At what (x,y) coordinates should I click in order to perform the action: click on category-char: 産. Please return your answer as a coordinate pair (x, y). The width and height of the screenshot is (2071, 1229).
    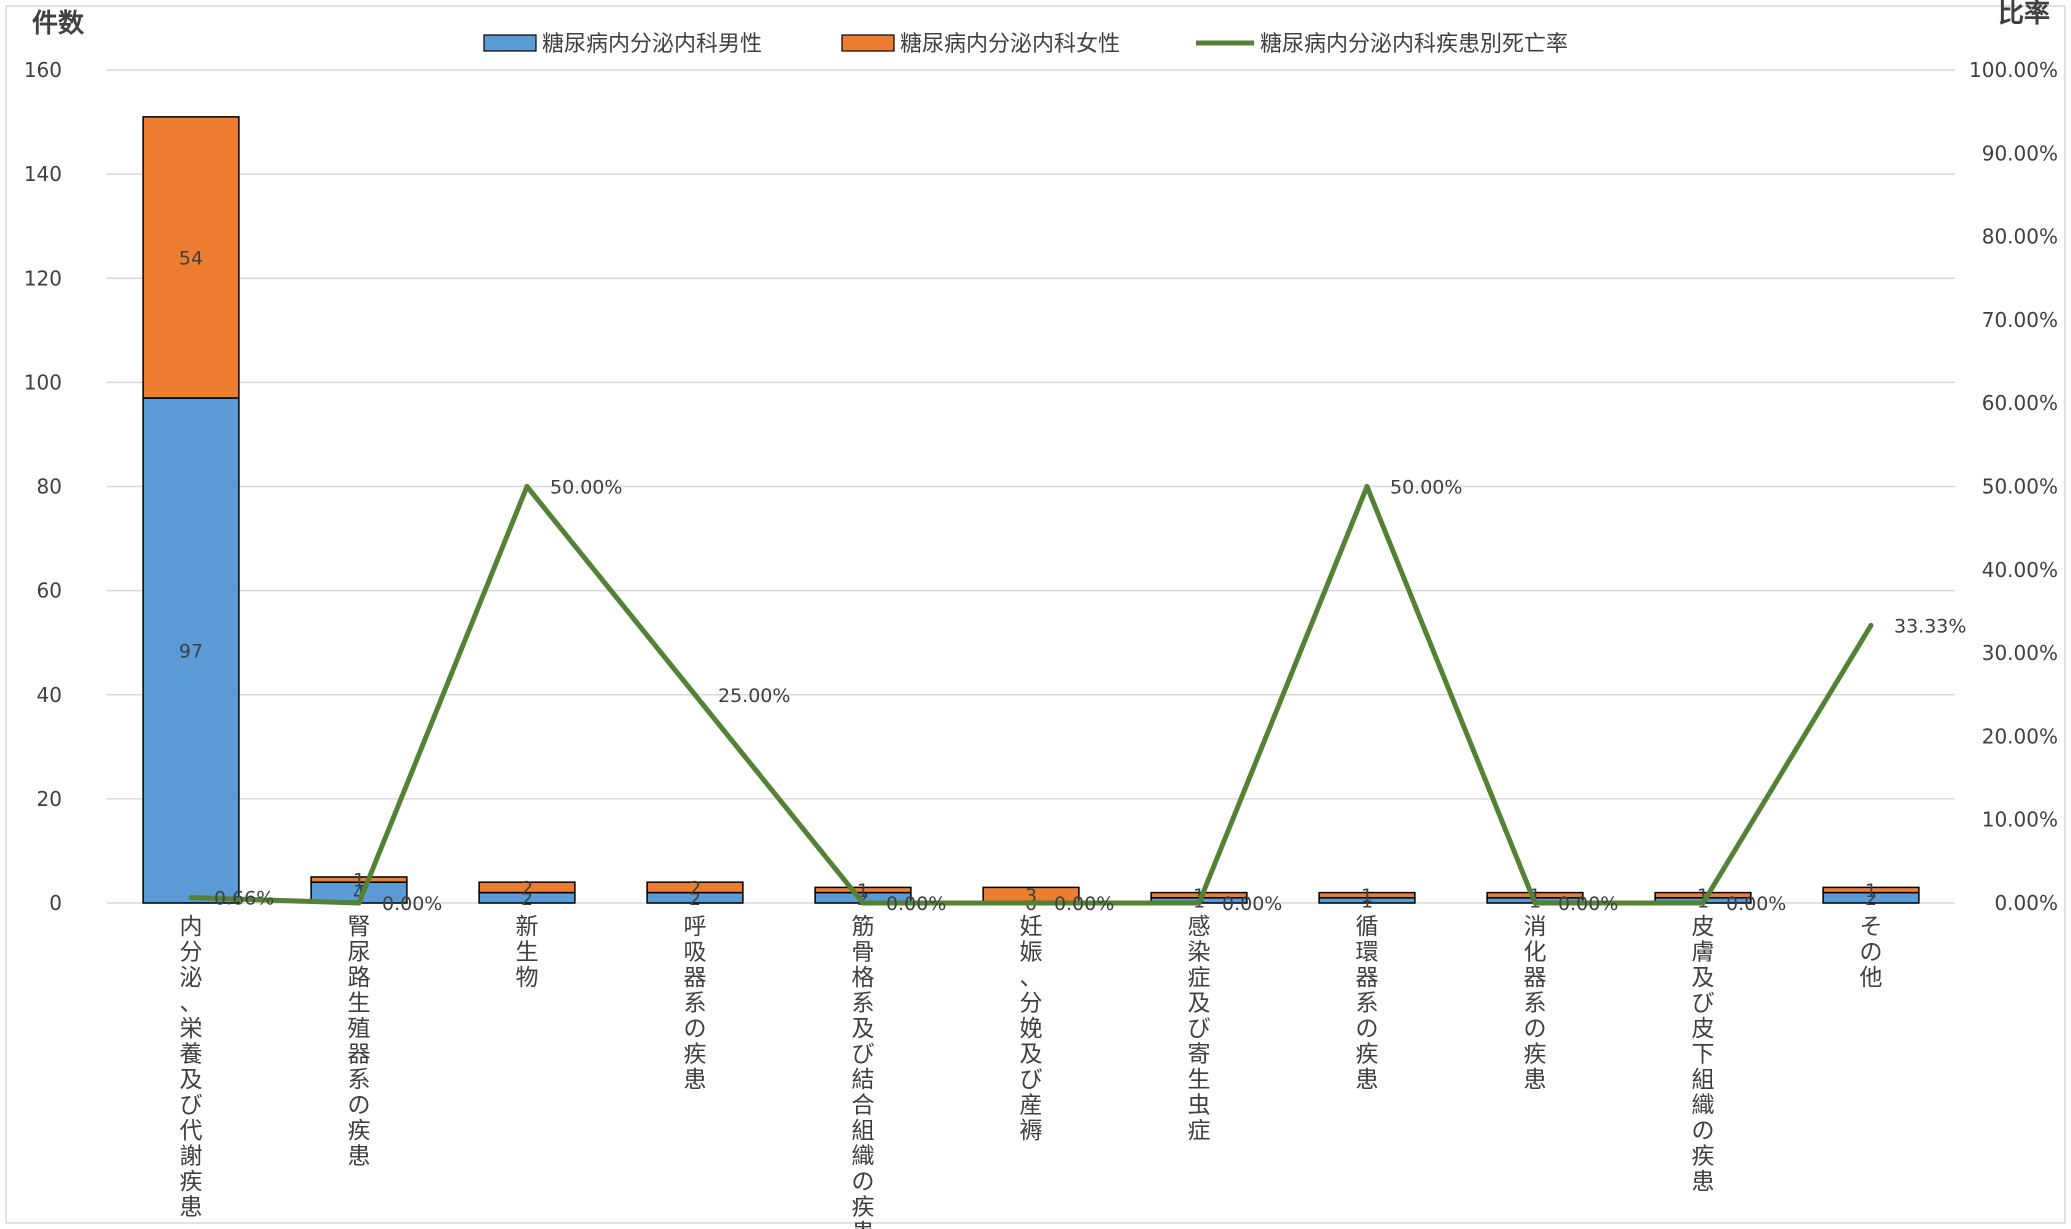
    Looking at the image, I should click on (1031, 1106).